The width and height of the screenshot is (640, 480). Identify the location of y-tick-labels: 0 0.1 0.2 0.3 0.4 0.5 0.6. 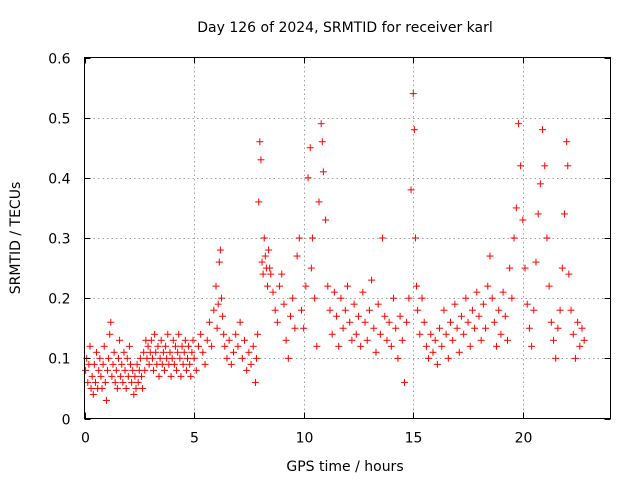
(59, 240).